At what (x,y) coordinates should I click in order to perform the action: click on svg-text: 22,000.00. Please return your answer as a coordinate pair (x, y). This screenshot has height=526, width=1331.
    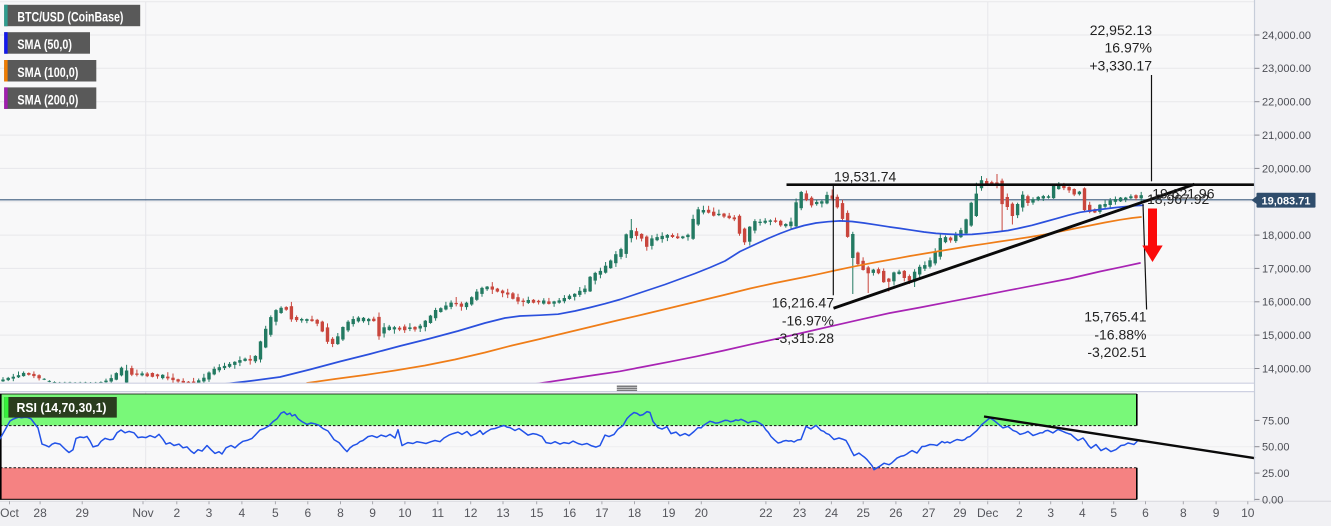
    Looking at the image, I should click on (1286, 103).